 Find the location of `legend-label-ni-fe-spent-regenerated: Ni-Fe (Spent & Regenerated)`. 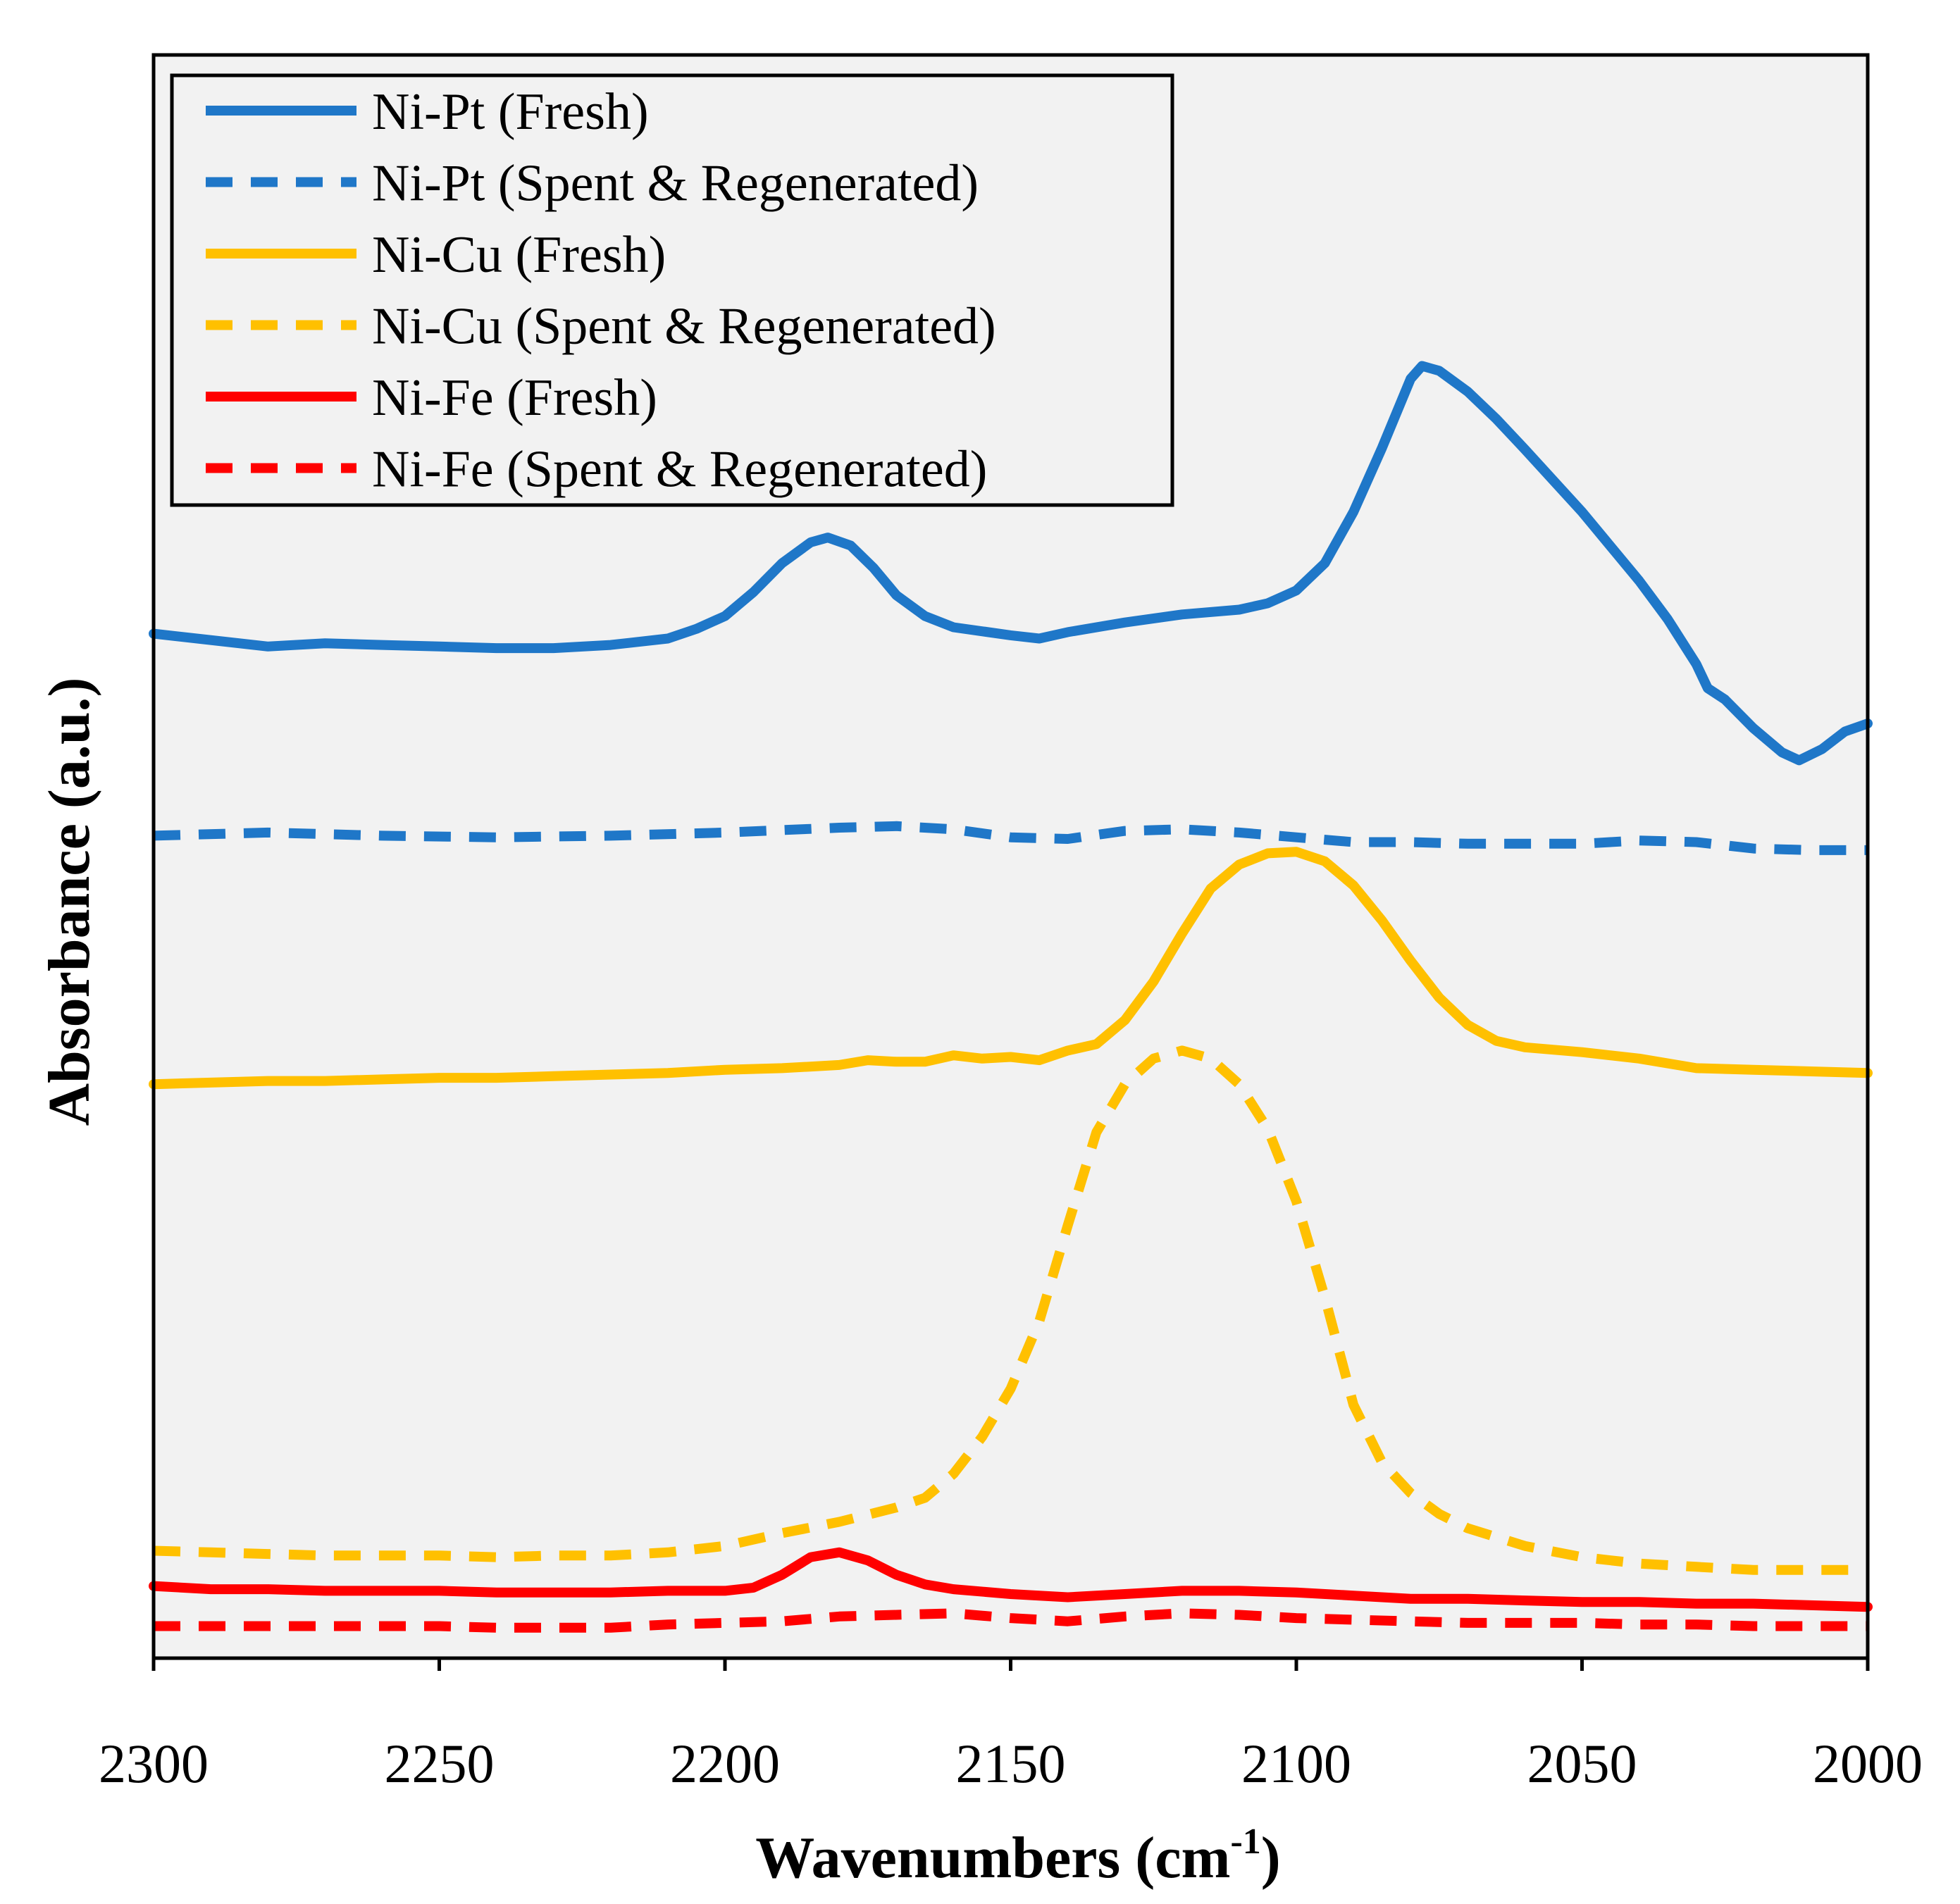

legend-label-ni-fe-spent-regenerated: Ni-Fe (Spent & Regenerated) is located at coordinates (679, 470).